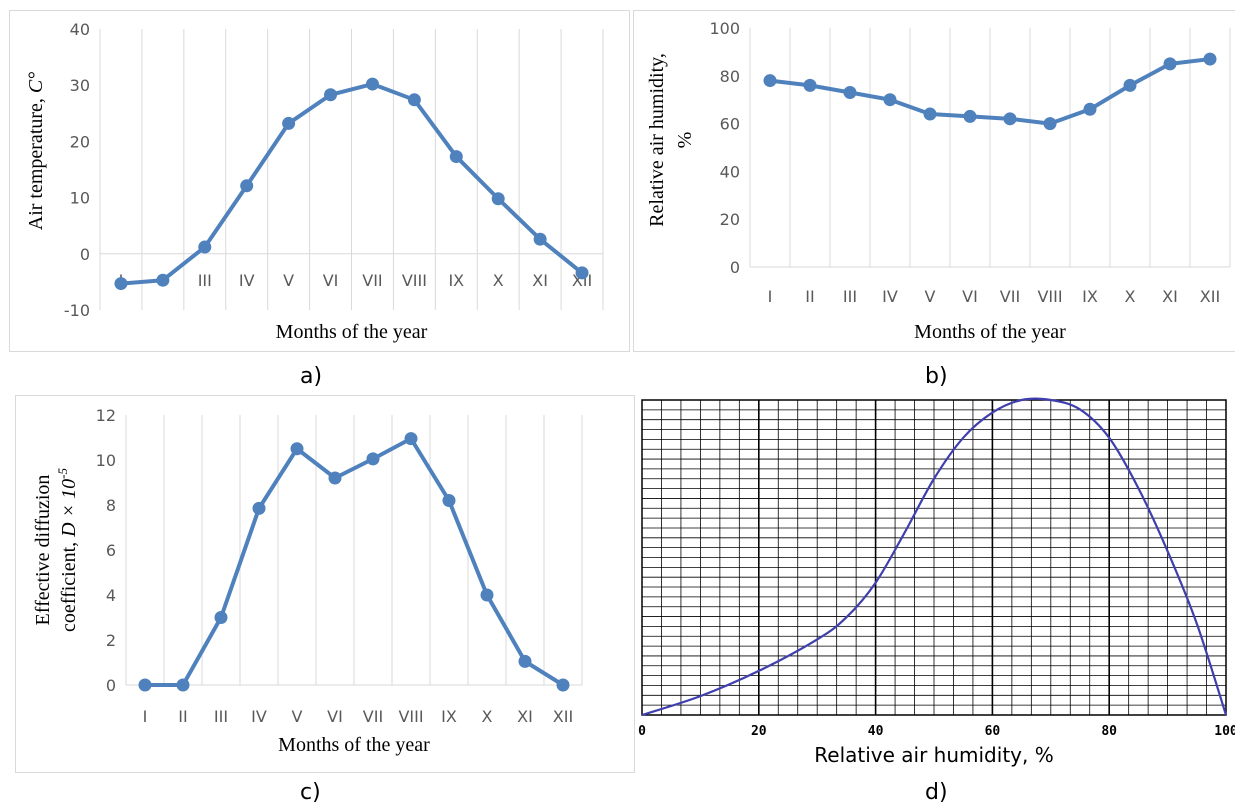 This screenshot has height=812, width=1235. What do you see at coordinates (106, 460) in the screenshot?
I see `y-tick-label: 10` at bounding box center [106, 460].